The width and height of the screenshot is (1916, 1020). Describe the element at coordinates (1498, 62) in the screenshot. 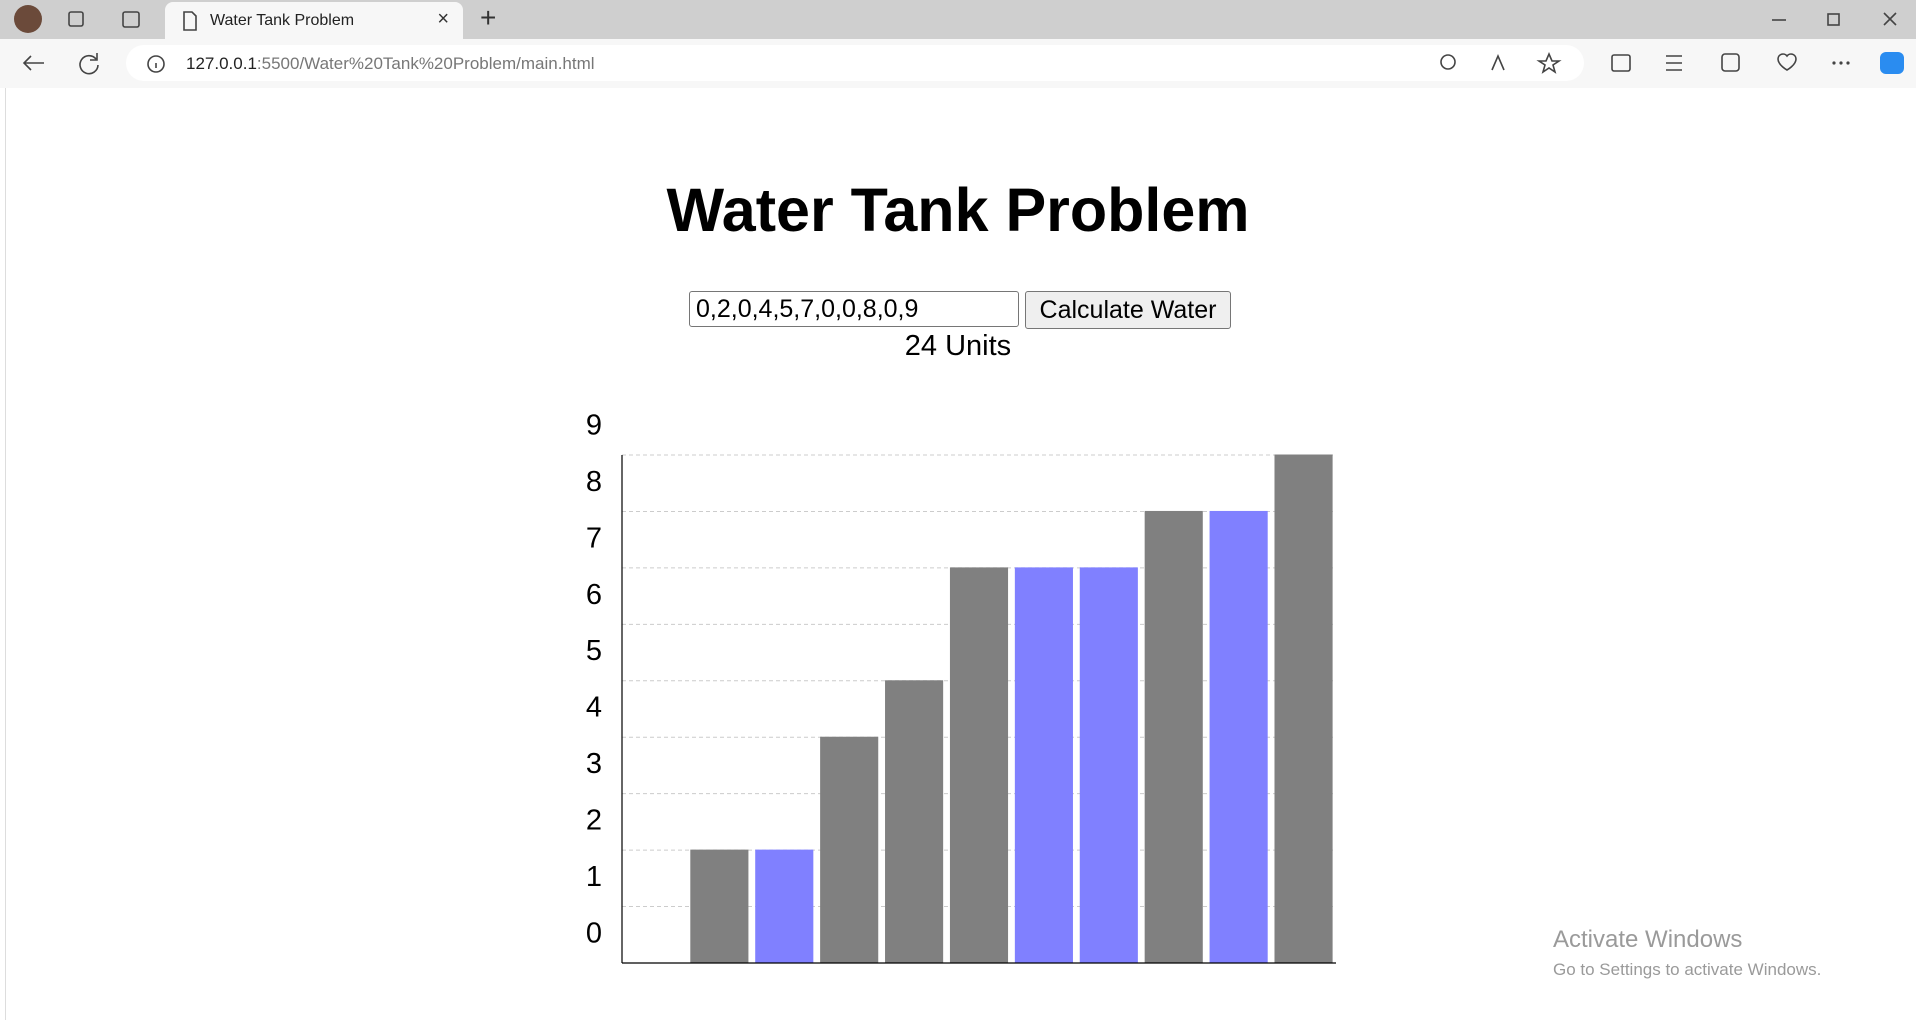

I see `read-aloud` at that location.